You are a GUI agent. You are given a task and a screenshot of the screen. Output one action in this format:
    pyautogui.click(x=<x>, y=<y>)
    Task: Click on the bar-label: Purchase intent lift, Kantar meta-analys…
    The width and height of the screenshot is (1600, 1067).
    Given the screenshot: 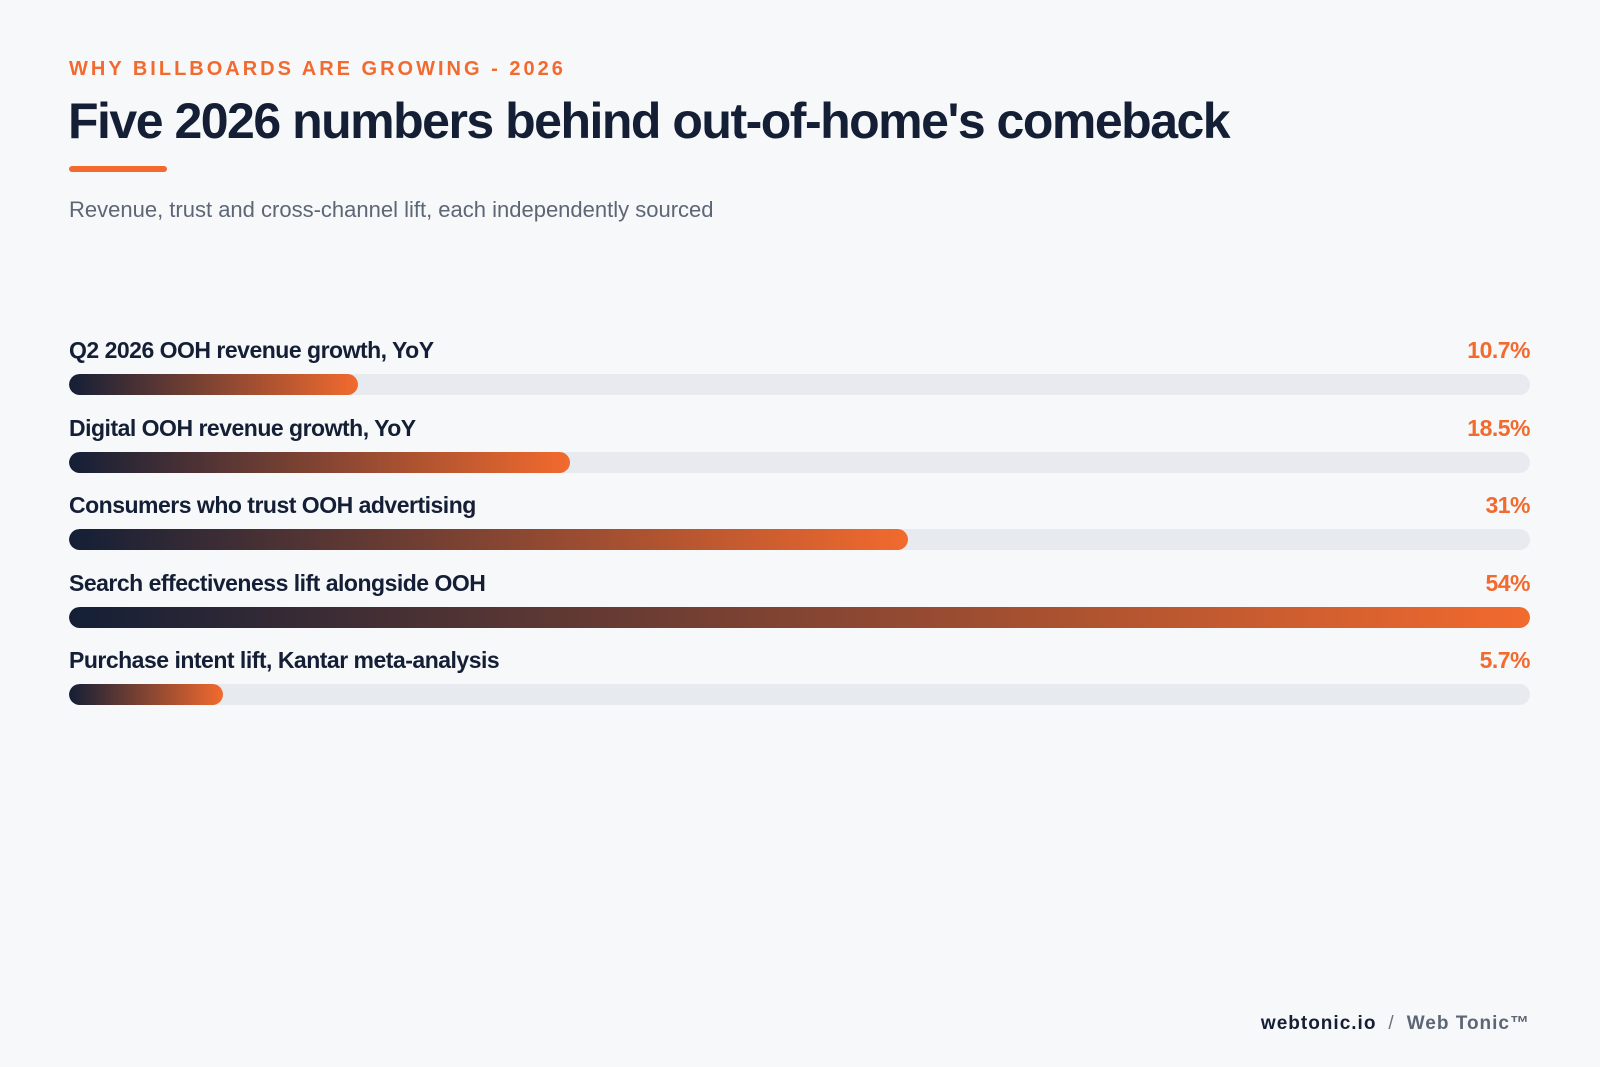 What is the action you would take?
    pyautogui.click(x=284, y=660)
    